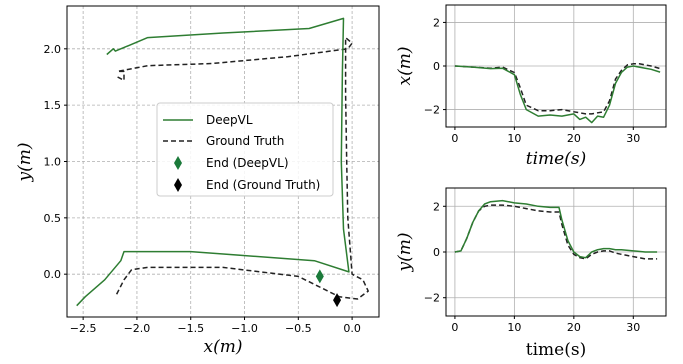  Describe the element at coordinates (352, 328) in the screenshot. I see `x-tick-label: 0.0` at that location.